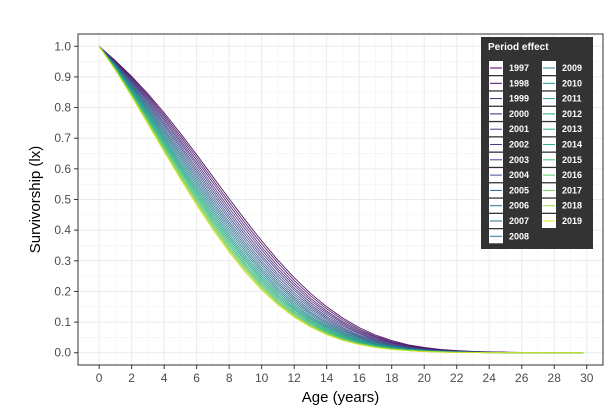 Image resolution: width=616 pixels, height=414 pixels. What do you see at coordinates (229, 378) in the screenshot?
I see `x-tick-label: 8` at bounding box center [229, 378].